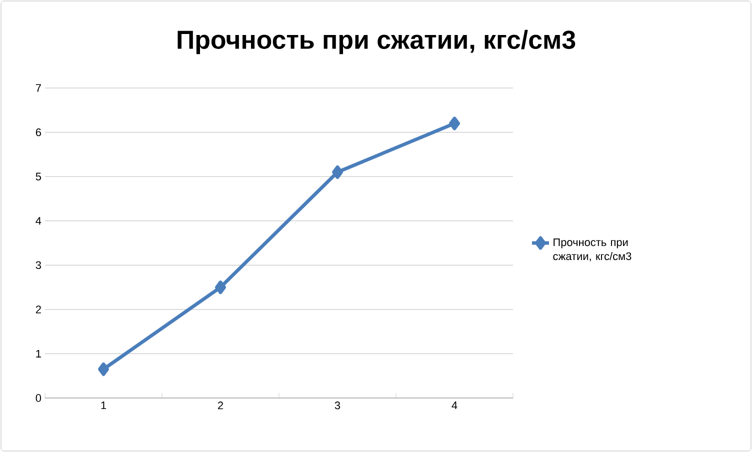  I want to click on x-tick-label: 3, so click(337, 406).